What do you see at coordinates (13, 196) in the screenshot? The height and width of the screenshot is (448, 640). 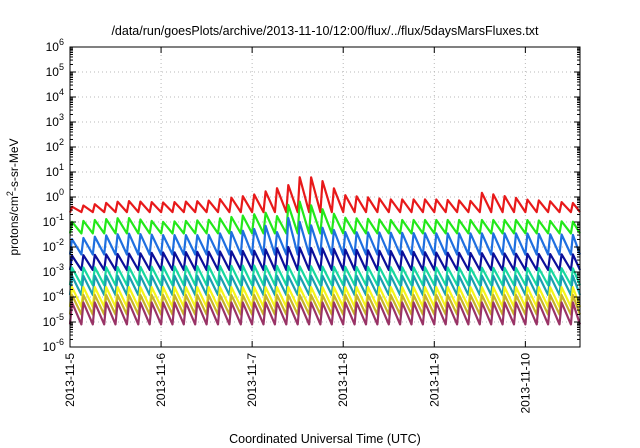 I see `y-axis-label: protons/cm2-s-sr-MeV` at bounding box center [13, 196].